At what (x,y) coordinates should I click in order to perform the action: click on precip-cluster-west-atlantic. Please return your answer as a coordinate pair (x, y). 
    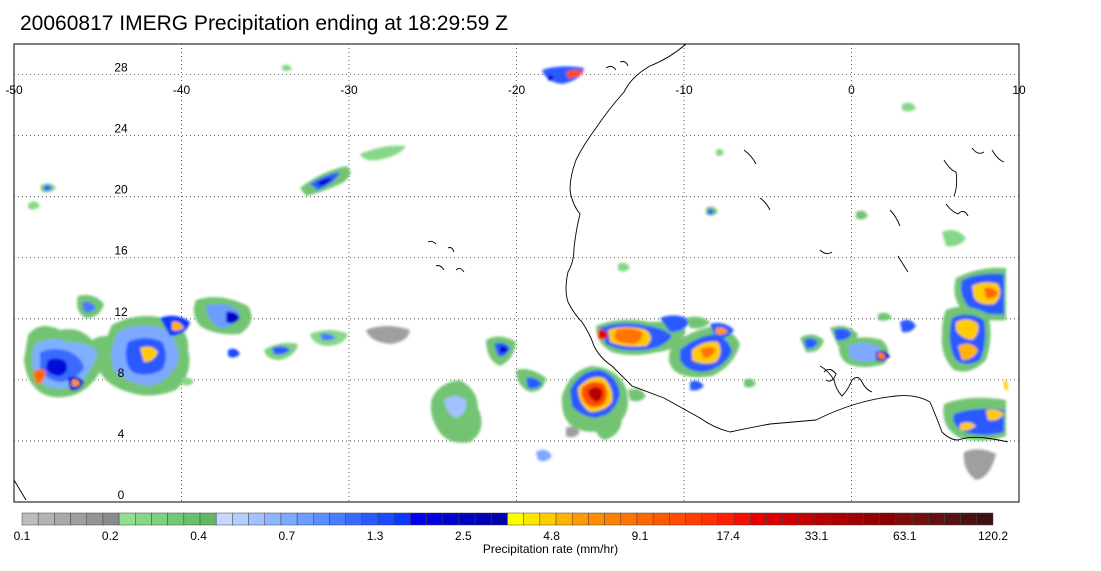
    Looking at the image, I should click on (217, 346).